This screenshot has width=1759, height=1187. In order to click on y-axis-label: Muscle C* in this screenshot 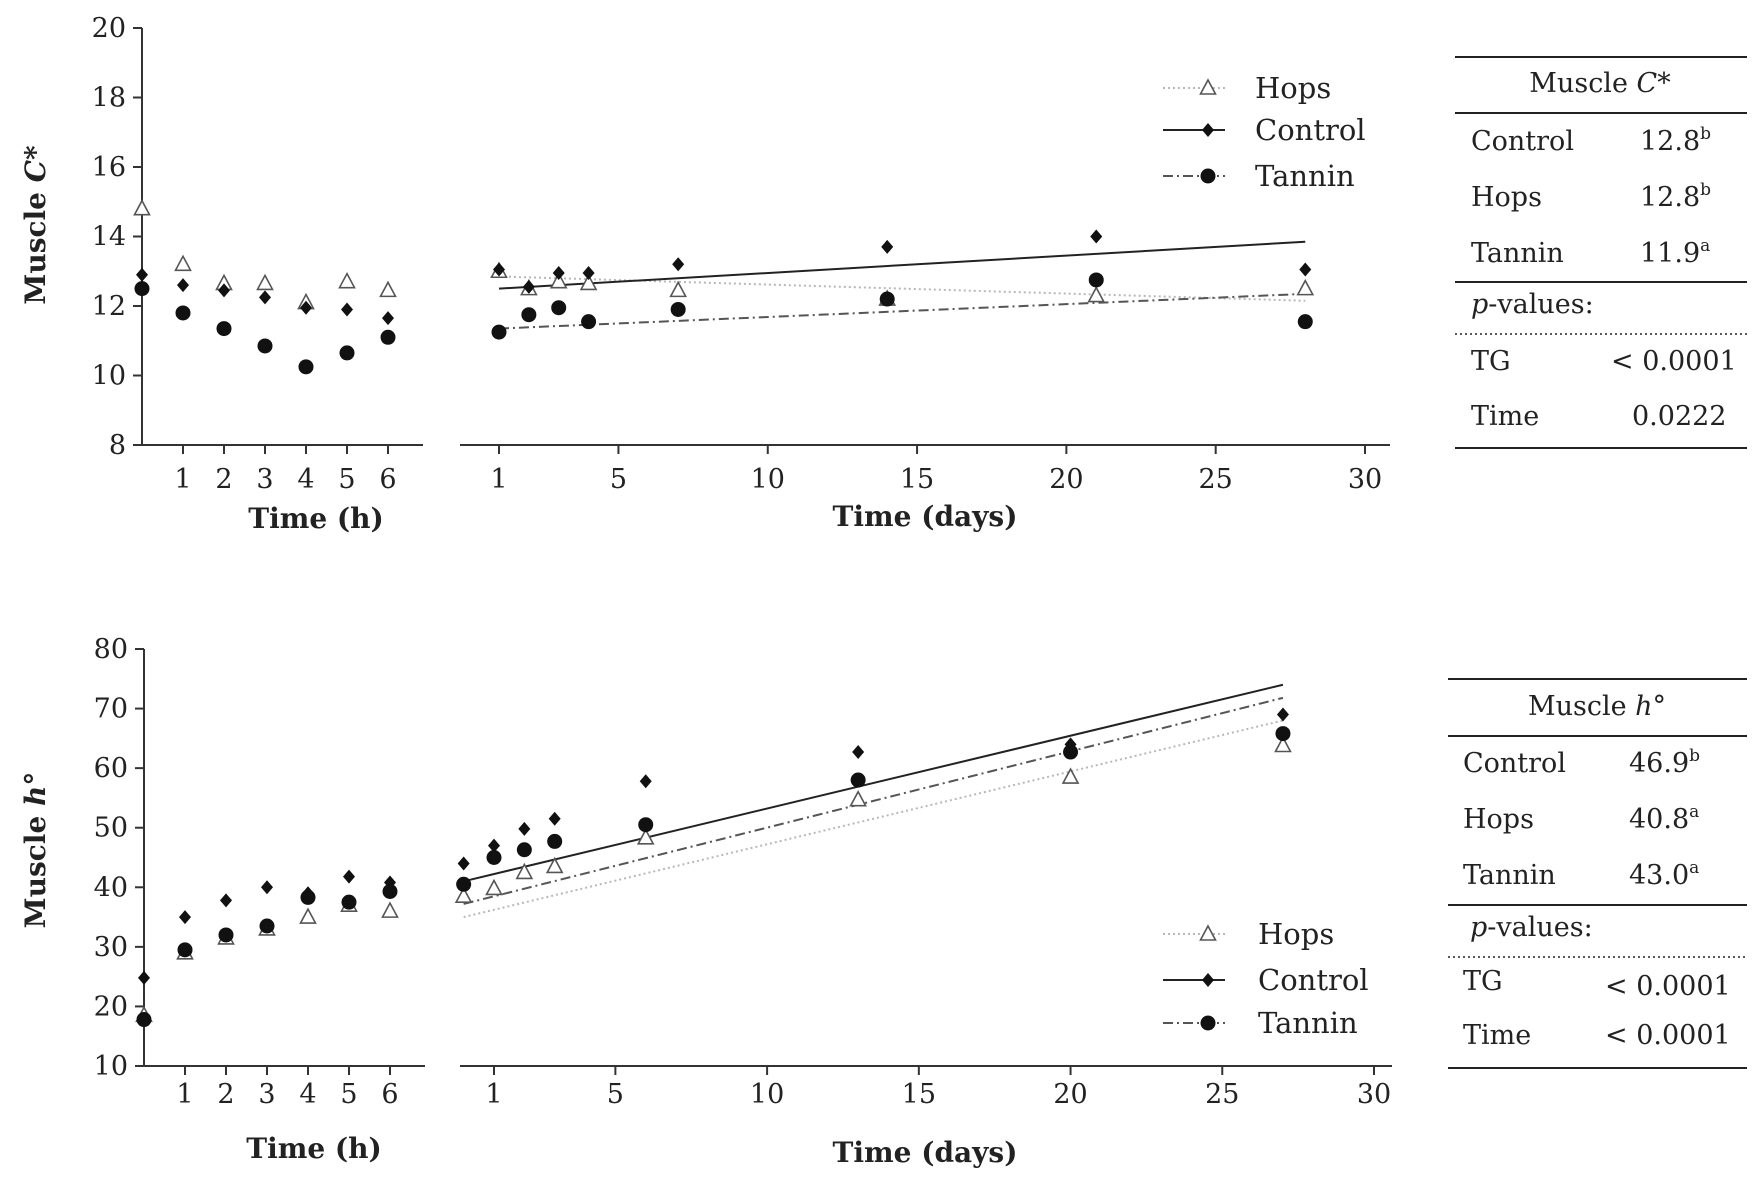, I will do `click(35, 225)`.